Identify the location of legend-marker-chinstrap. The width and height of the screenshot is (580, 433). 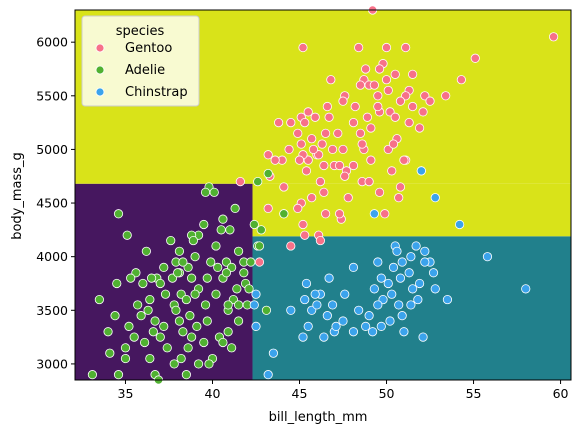
(100, 92).